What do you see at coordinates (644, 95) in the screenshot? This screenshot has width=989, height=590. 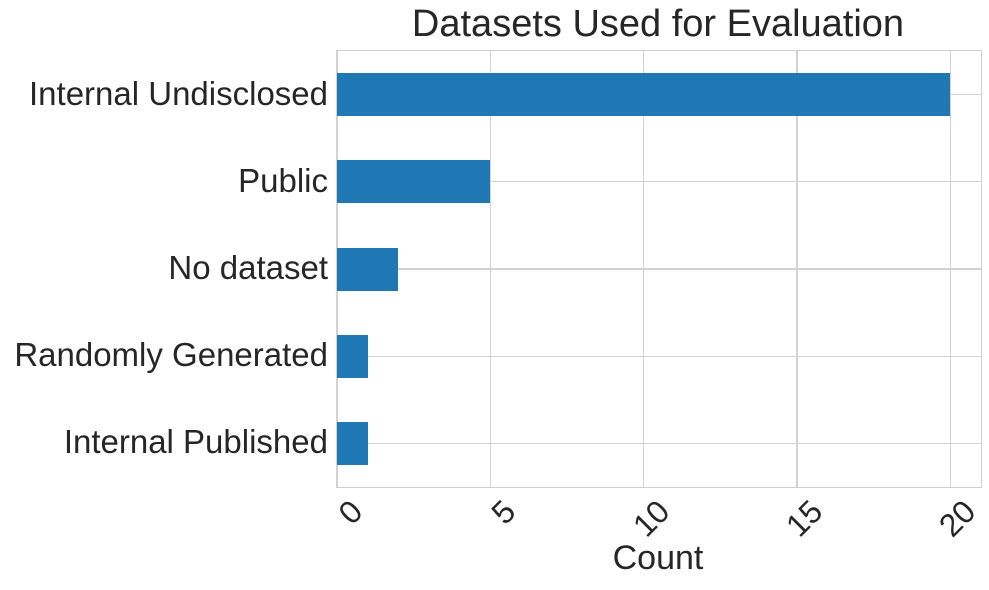 I see `bar-internal-undisclosed` at bounding box center [644, 95].